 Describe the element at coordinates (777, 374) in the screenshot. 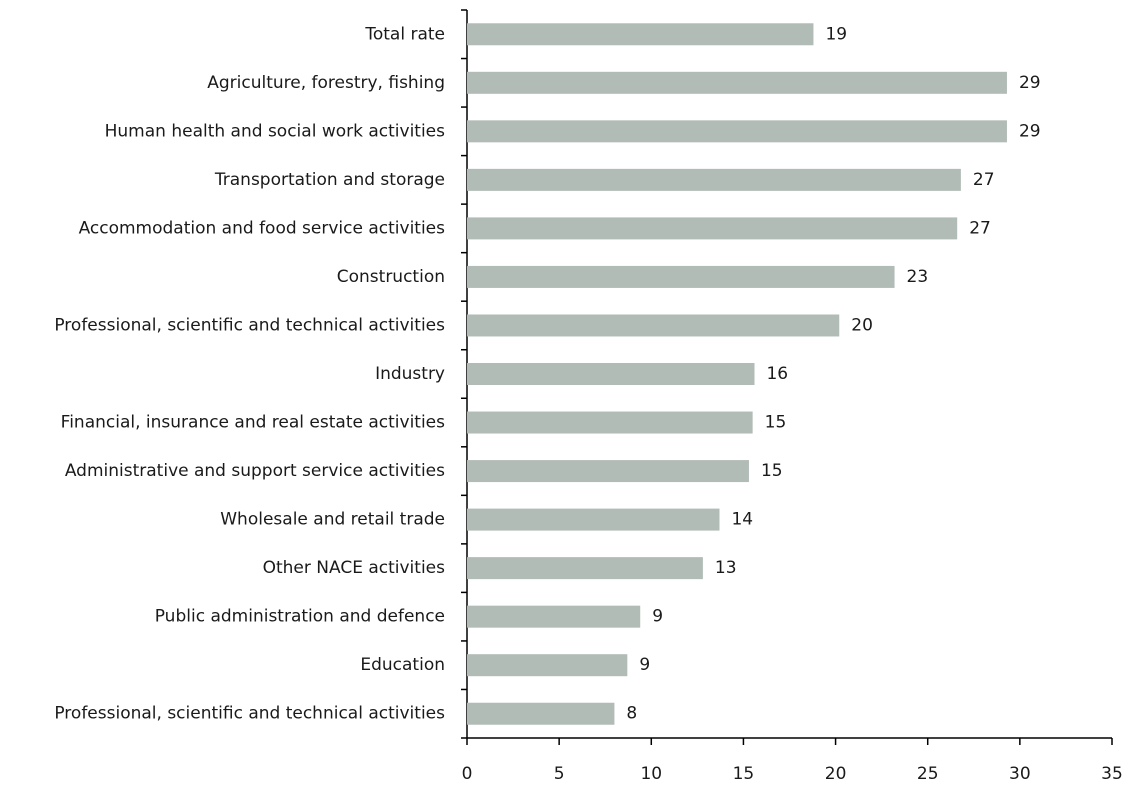

I see `value-label: 16` at that location.